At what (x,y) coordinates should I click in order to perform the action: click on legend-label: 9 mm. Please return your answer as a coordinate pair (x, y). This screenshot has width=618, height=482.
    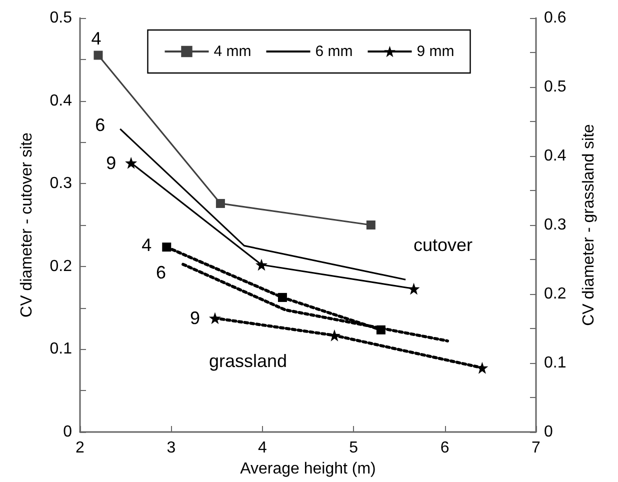
    Looking at the image, I should click on (435, 51).